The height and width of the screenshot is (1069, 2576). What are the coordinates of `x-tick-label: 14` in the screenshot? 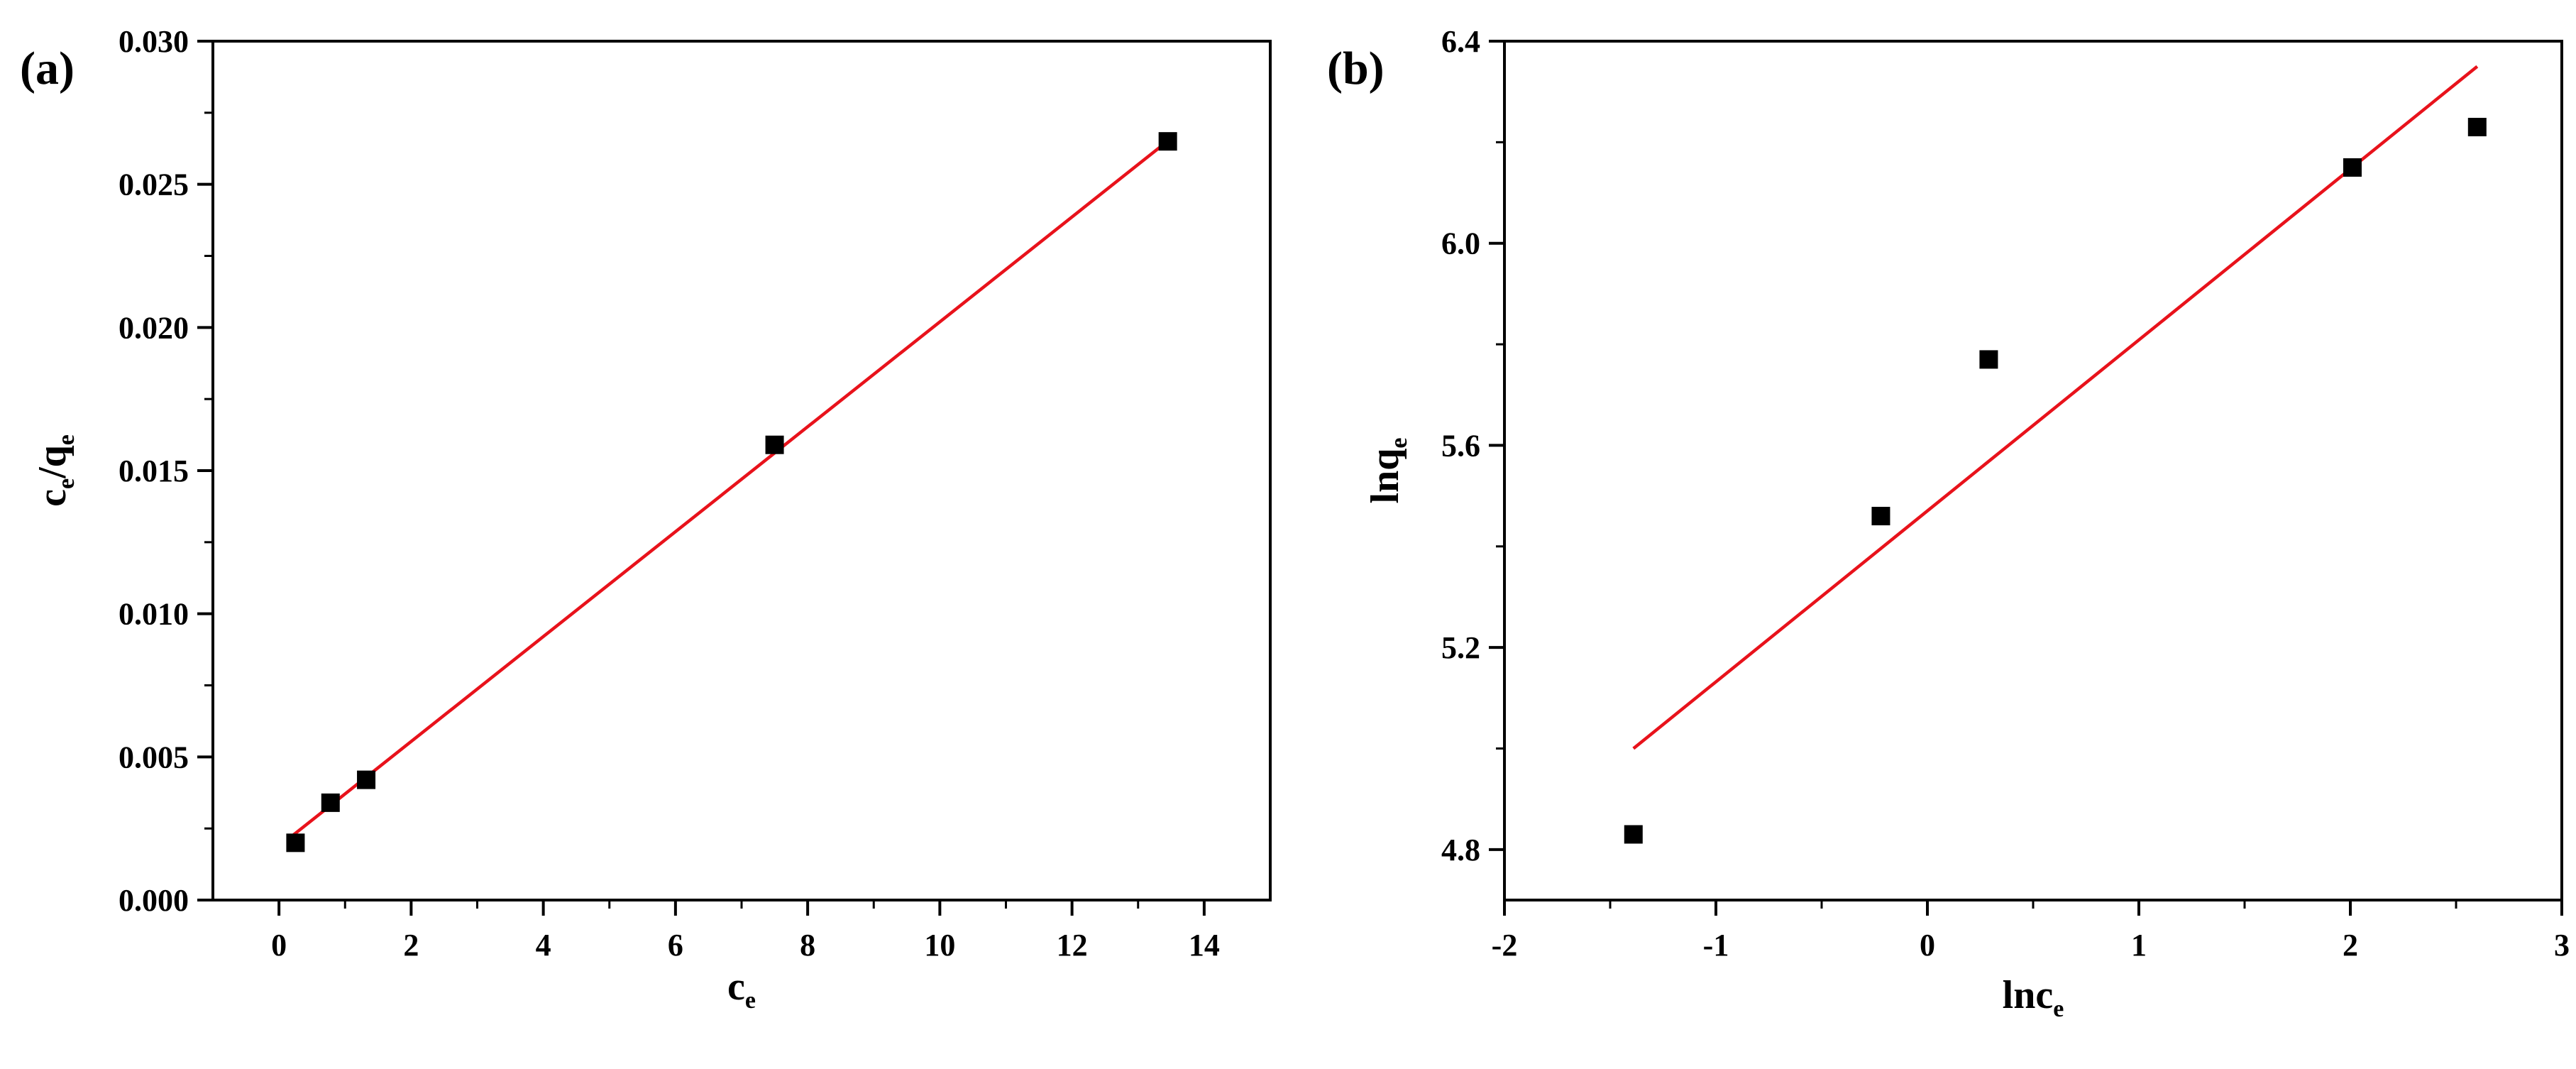 It's located at (1204, 945).